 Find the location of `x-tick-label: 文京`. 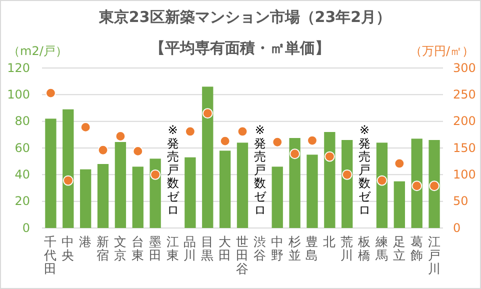

x-tick-label: 文京 is located at coordinates (120, 248).